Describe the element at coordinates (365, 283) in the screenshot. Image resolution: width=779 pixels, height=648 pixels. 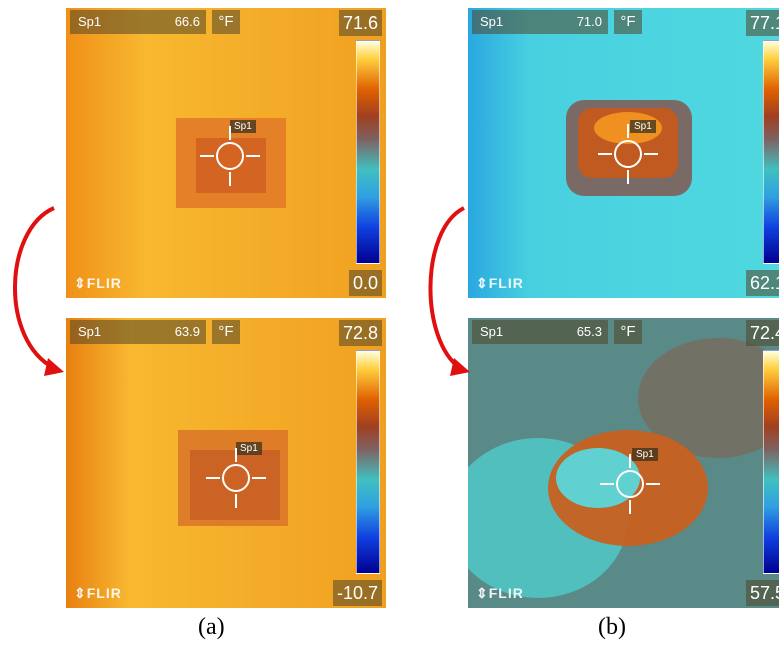
I see `scale-min: 0.0` at that location.